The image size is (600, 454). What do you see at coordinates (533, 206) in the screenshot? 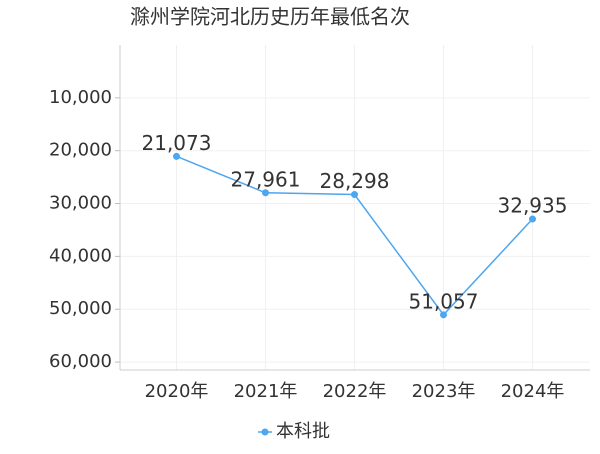
I see `data-label: 32,935` at bounding box center [533, 206].